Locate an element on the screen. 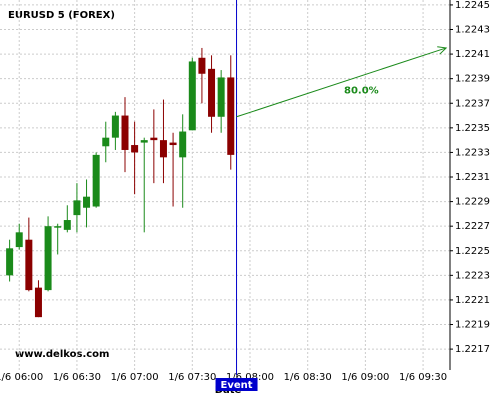 This screenshot has width=500, height=400. y-tick-label: 1.2245 is located at coordinates (472, 5).